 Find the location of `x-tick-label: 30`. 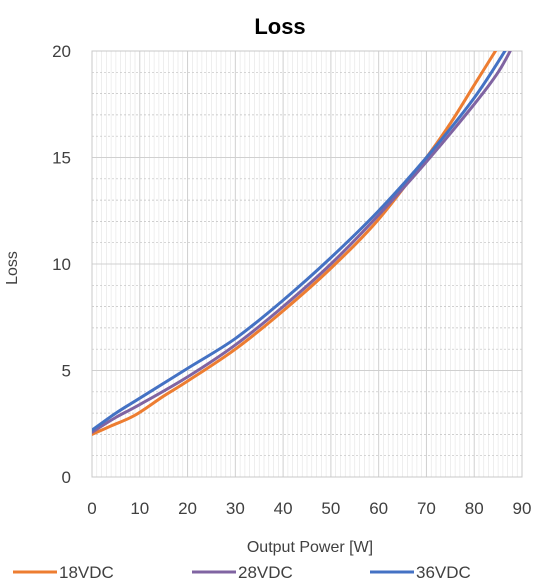

x-tick-label: 30 is located at coordinates (235, 508).